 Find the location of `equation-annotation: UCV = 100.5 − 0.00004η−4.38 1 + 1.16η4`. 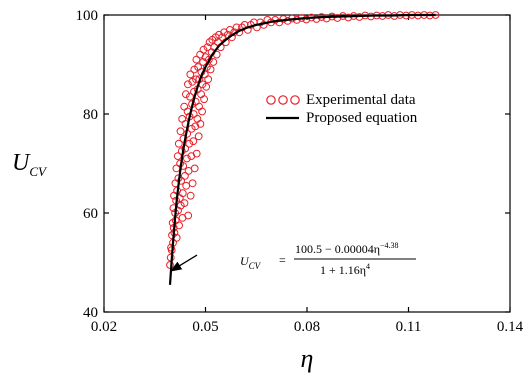

equation-annotation: UCV = 100.5 − 0.00004η−4.38 1 + 1.16η4 is located at coordinates (292, 259).